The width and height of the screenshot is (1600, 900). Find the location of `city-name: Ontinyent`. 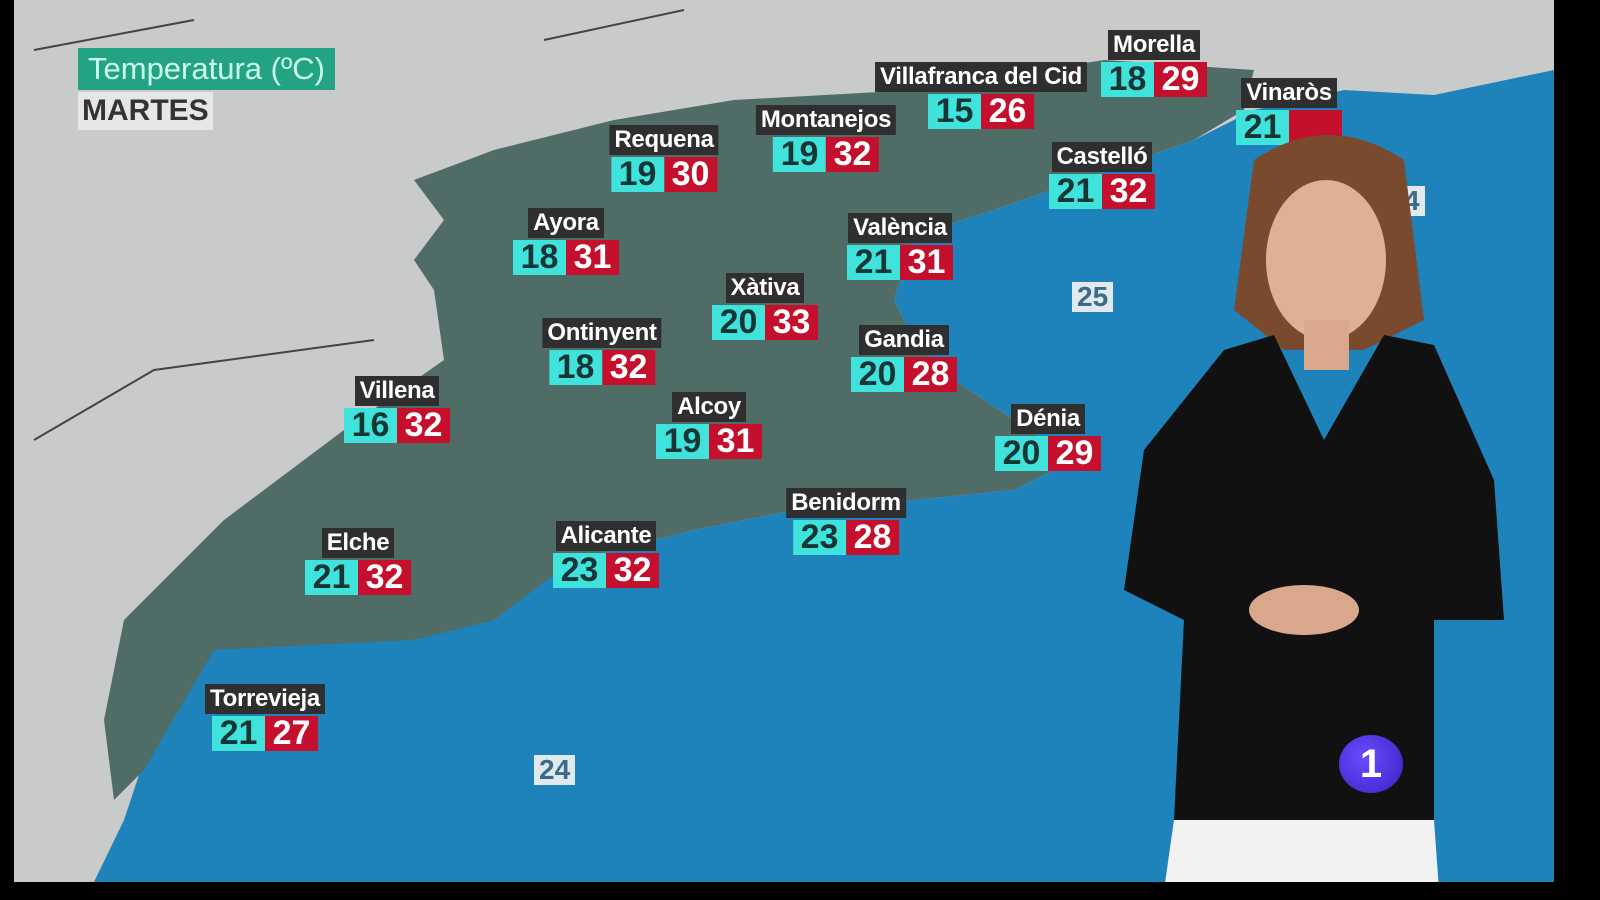

city-name: Ontinyent is located at coordinates (602, 333).